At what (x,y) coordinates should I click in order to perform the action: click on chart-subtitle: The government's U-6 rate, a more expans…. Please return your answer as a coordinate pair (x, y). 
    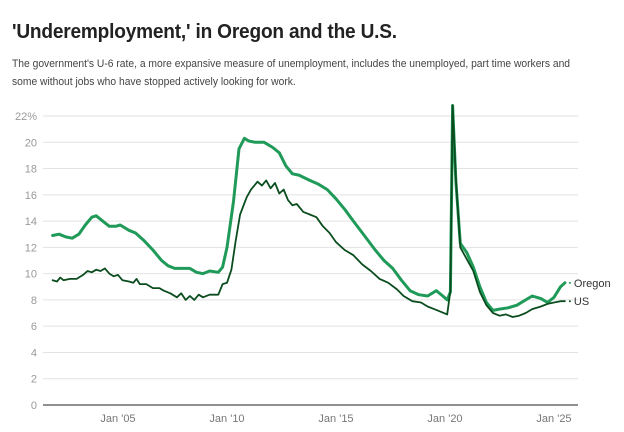
    Looking at the image, I should click on (291, 73).